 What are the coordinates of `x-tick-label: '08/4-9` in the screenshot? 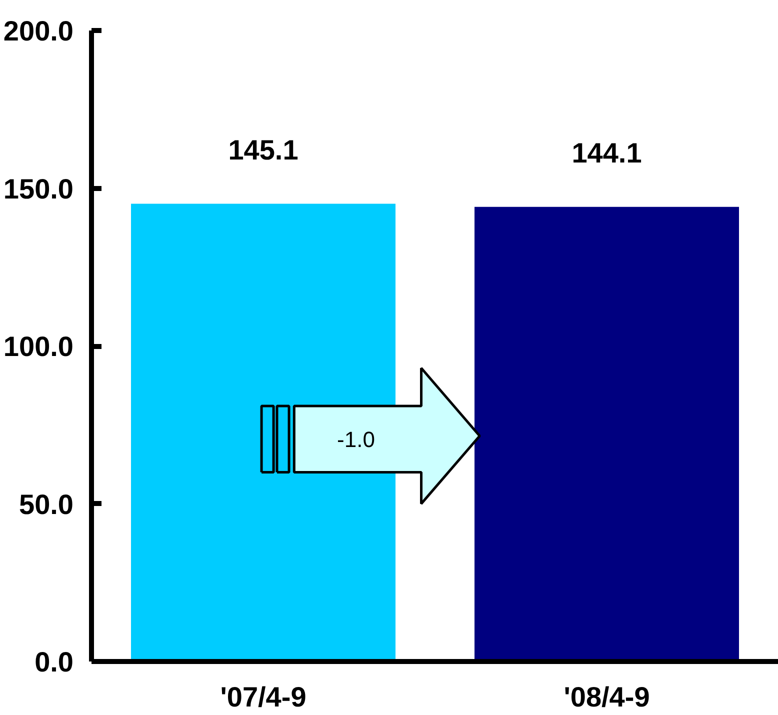 It's located at (607, 697).